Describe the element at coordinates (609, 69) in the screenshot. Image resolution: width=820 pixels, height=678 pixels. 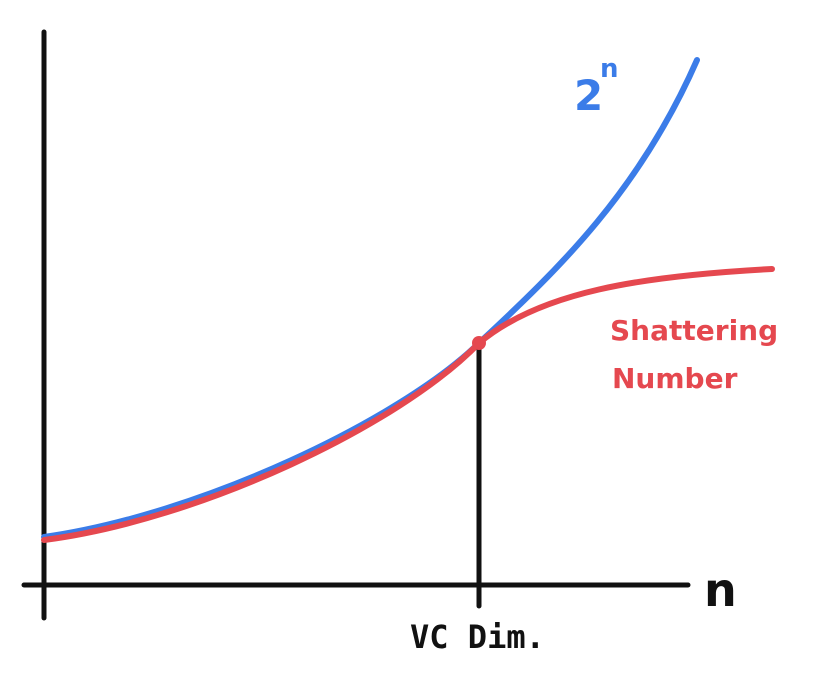
I see `exp-label-power: n` at that location.